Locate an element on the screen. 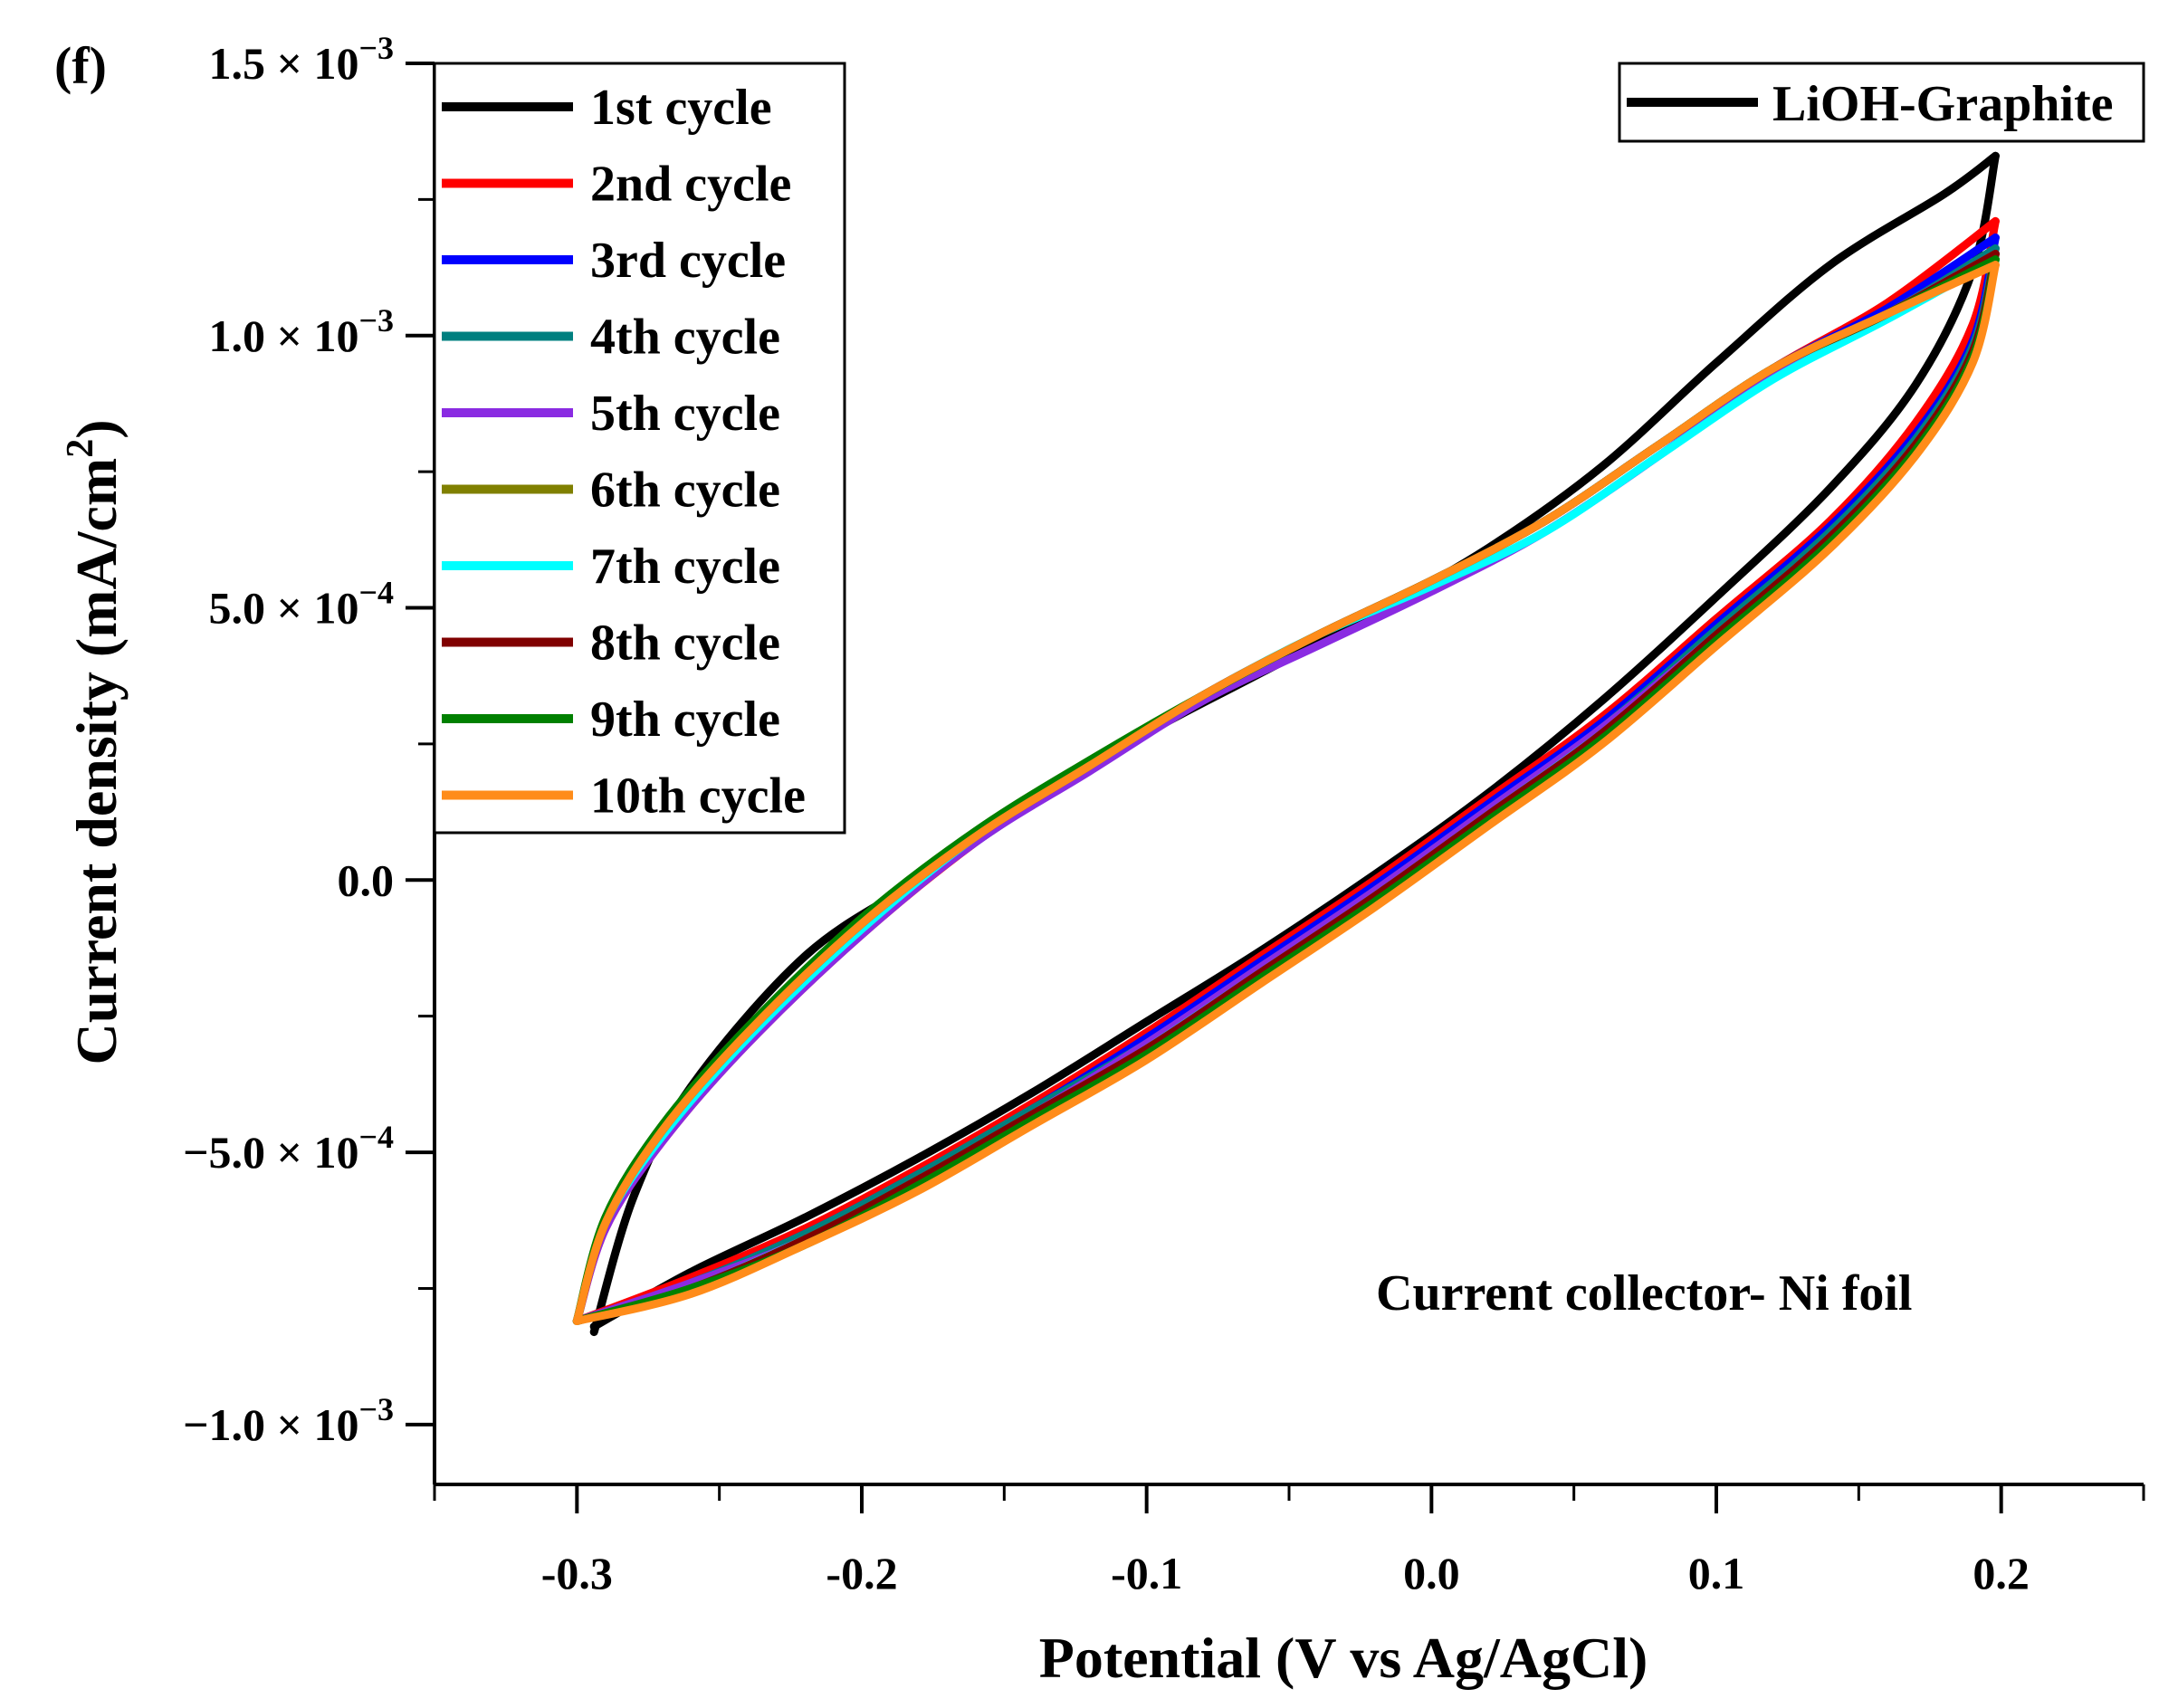  x-tick-label: 0.1 is located at coordinates (1716, 1573).